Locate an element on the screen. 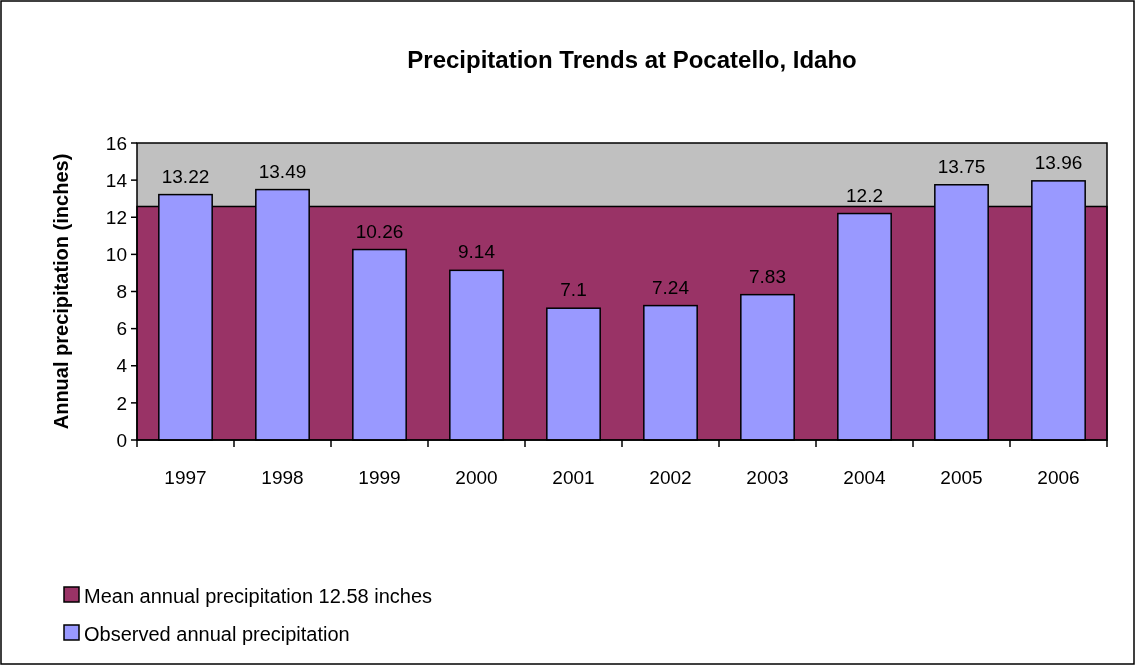 The image size is (1135, 665). y-tick-label: 16 is located at coordinates (116, 143).